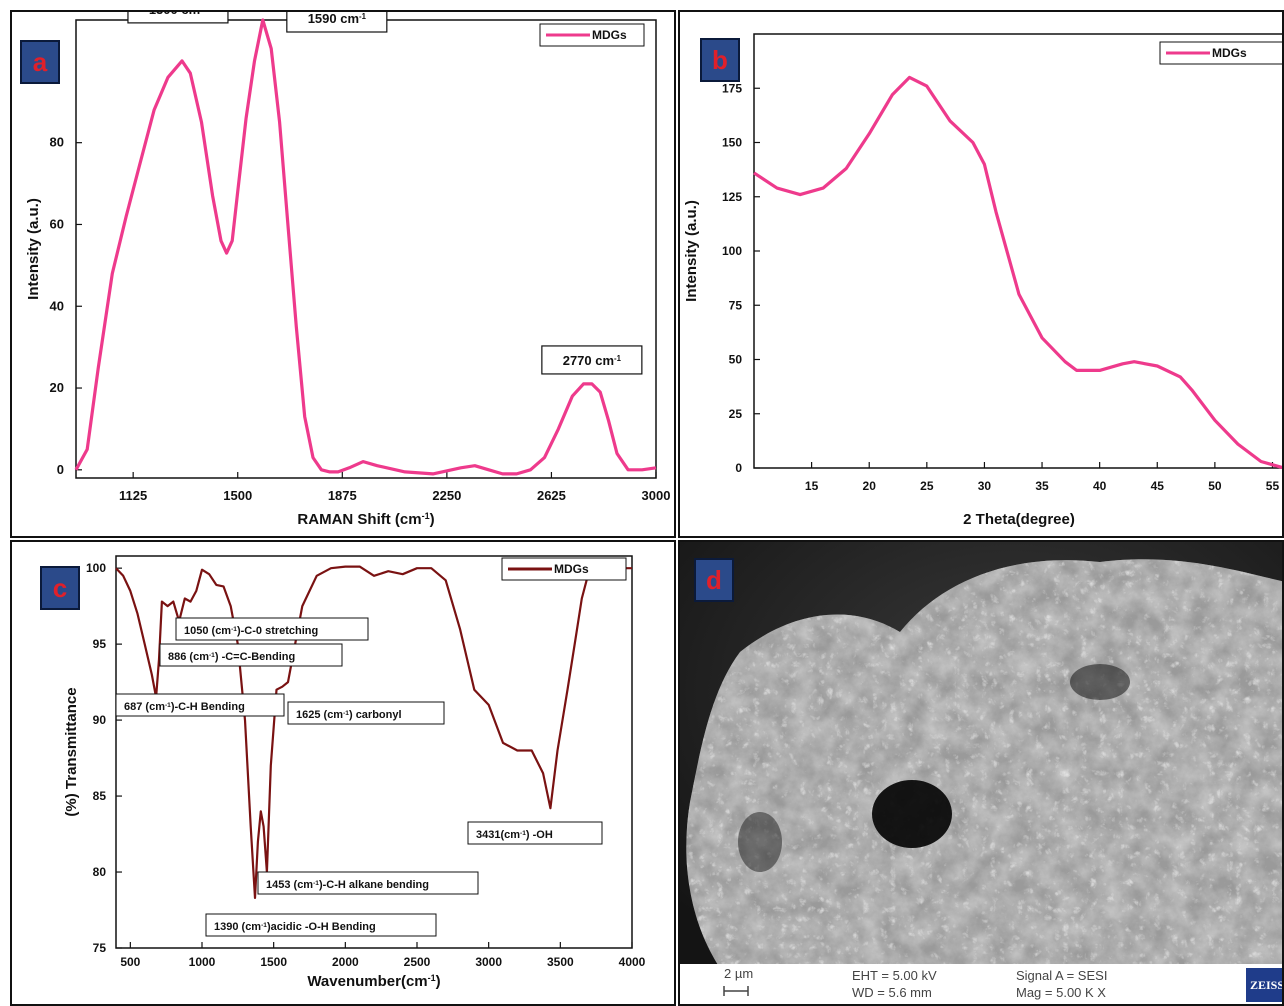  What do you see at coordinates (732, 143) in the screenshot?
I see `y-tick-label: 150` at bounding box center [732, 143].